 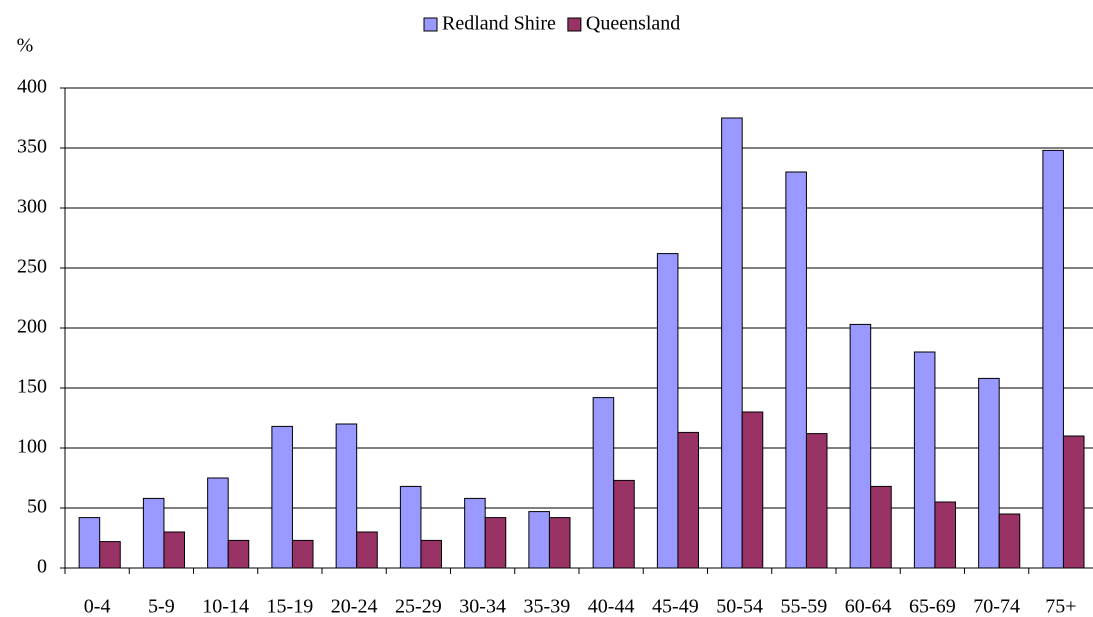 I want to click on legend-label: Queensland, so click(x=633, y=24).